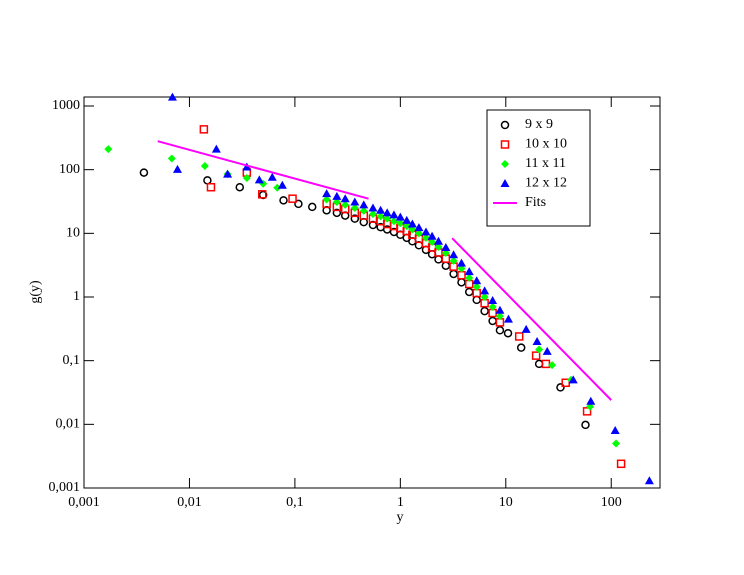 This screenshot has height=575, width=744. Describe the element at coordinates (400, 502) in the screenshot. I see `x-tick-label: 1` at that location.